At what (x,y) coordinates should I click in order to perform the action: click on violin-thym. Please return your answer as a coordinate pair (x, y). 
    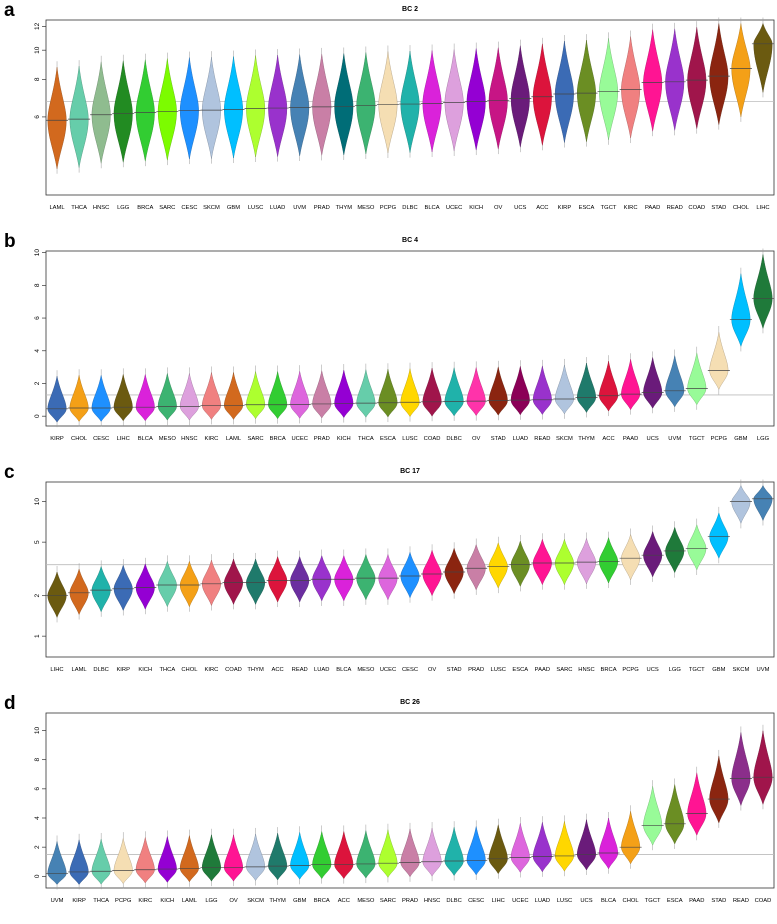
    Looking at the image, I should click on (278, 857).